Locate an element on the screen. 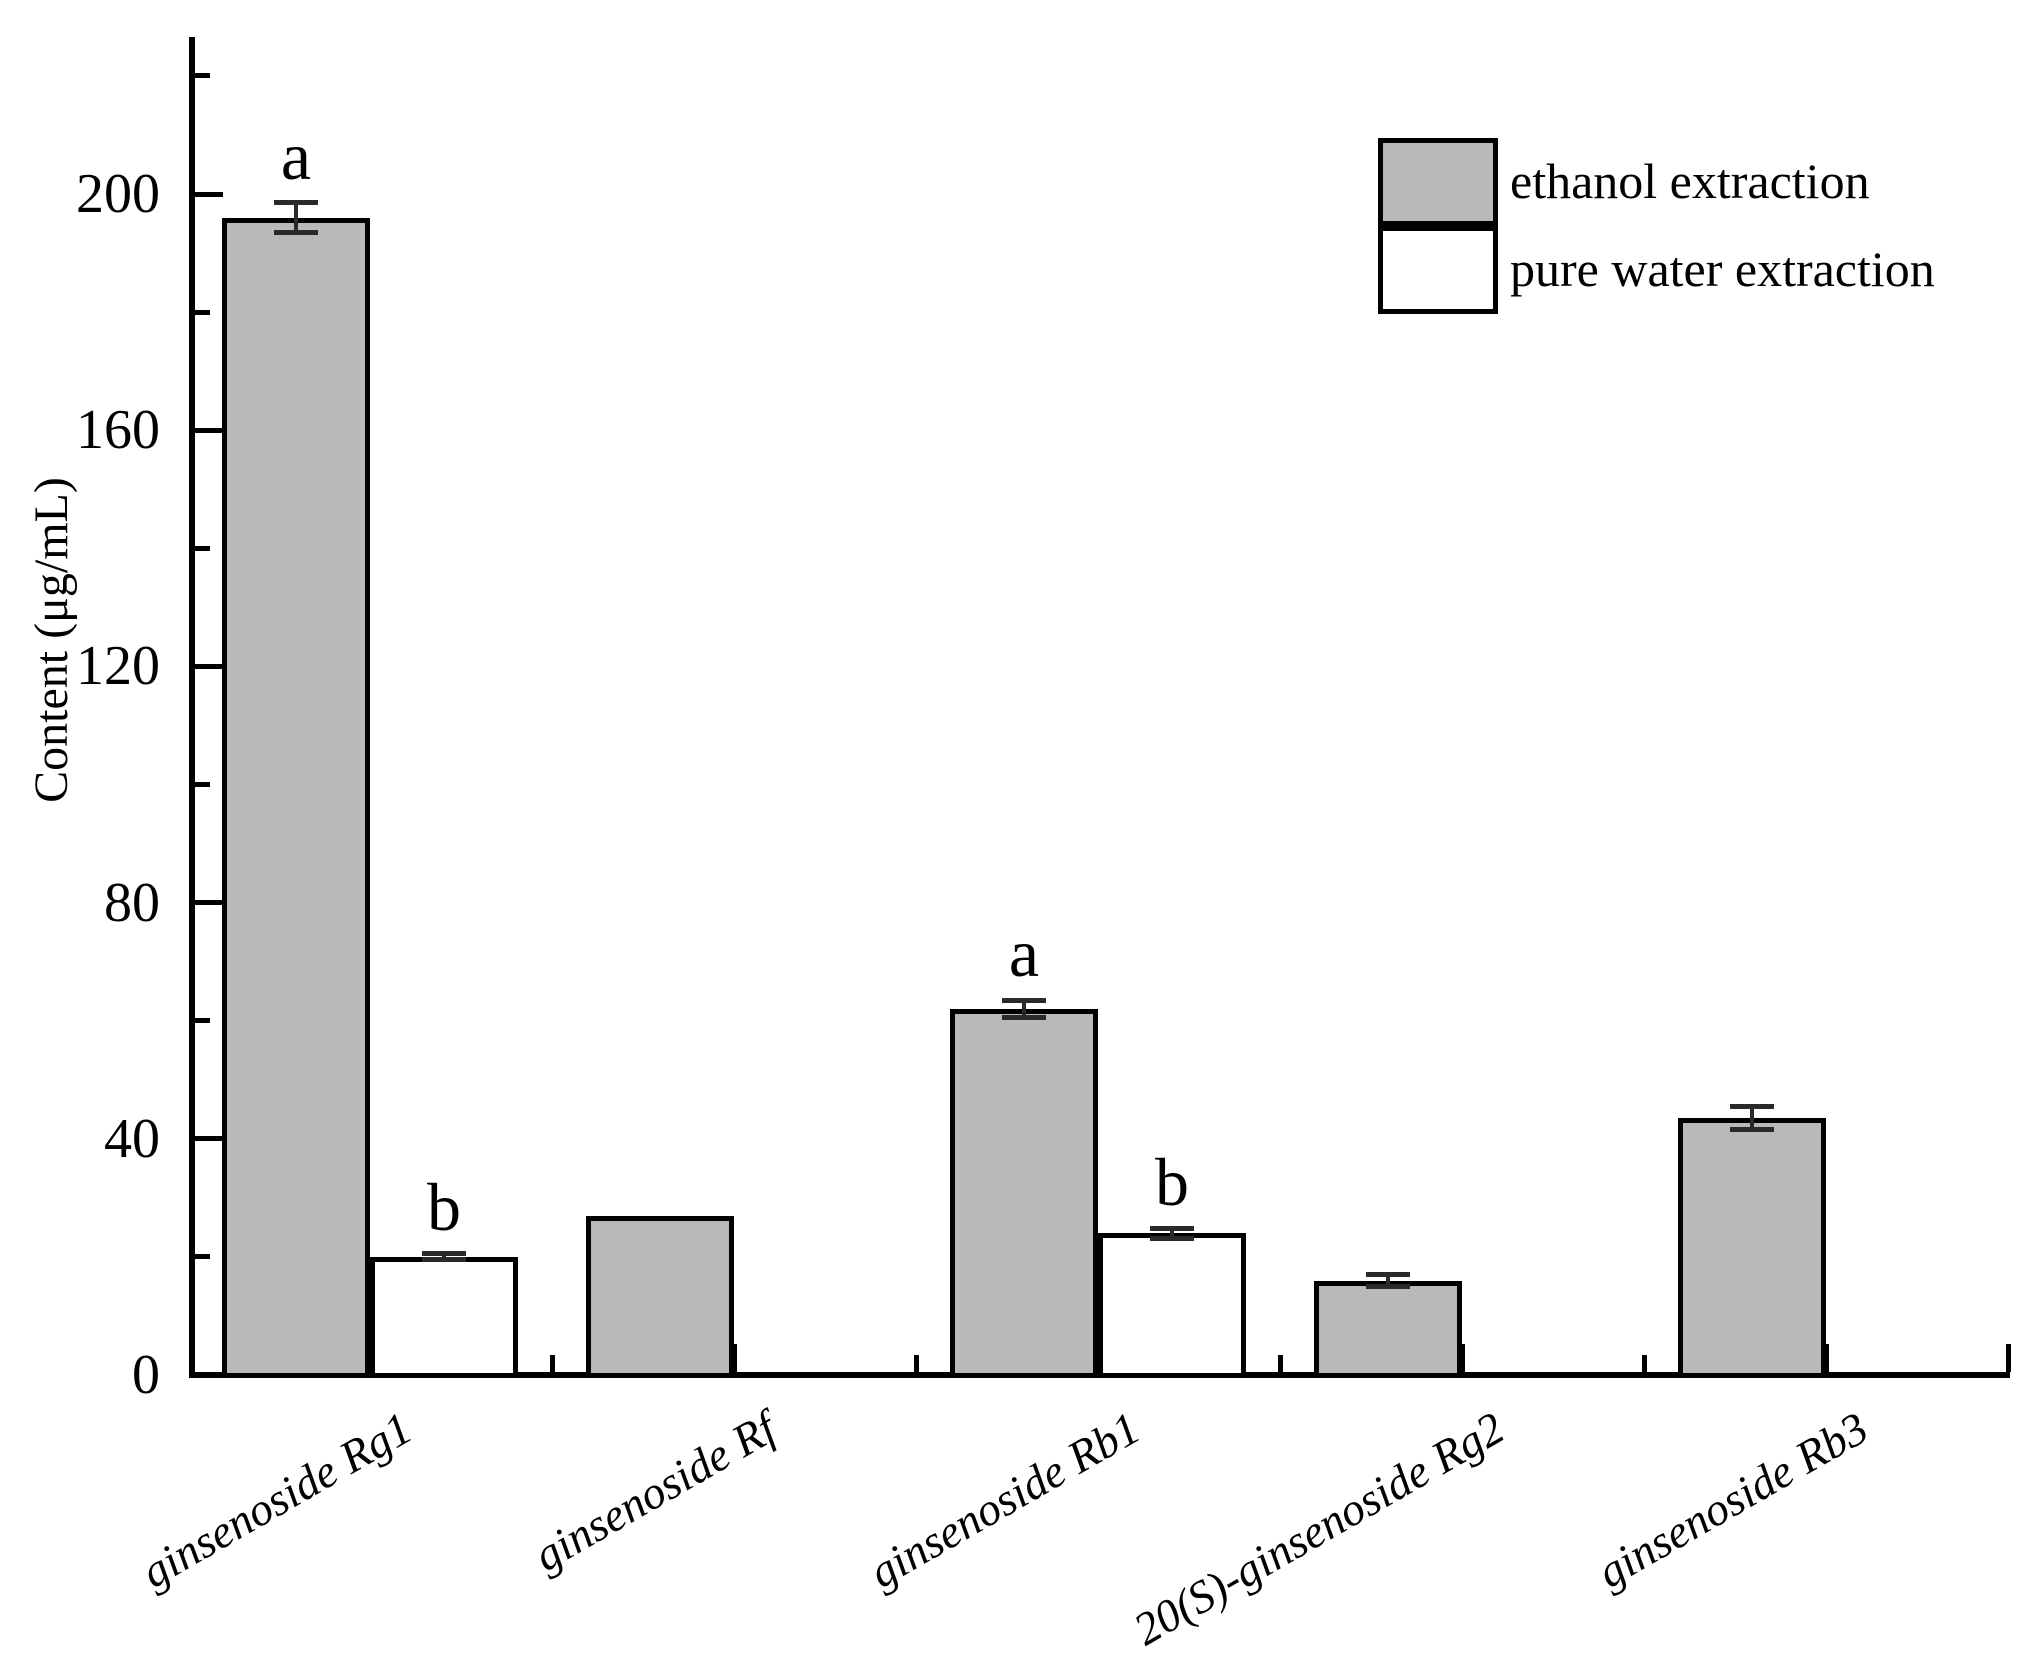  x-category-label: ginsenoside Rb3 is located at coordinates (1732, 1500).